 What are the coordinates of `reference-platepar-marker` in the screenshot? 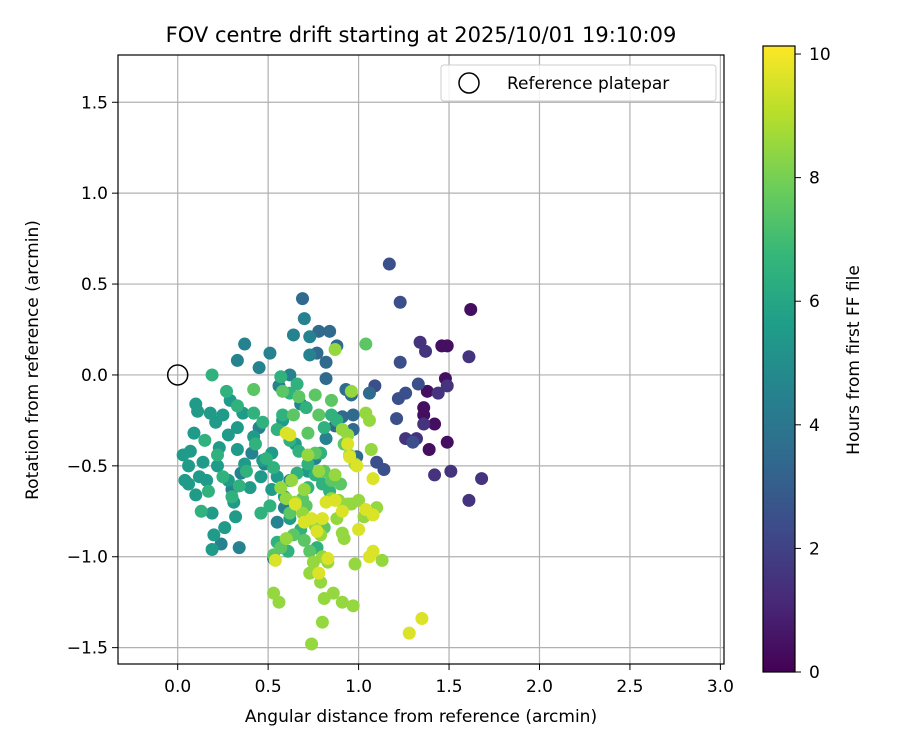 It's located at (177, 375).